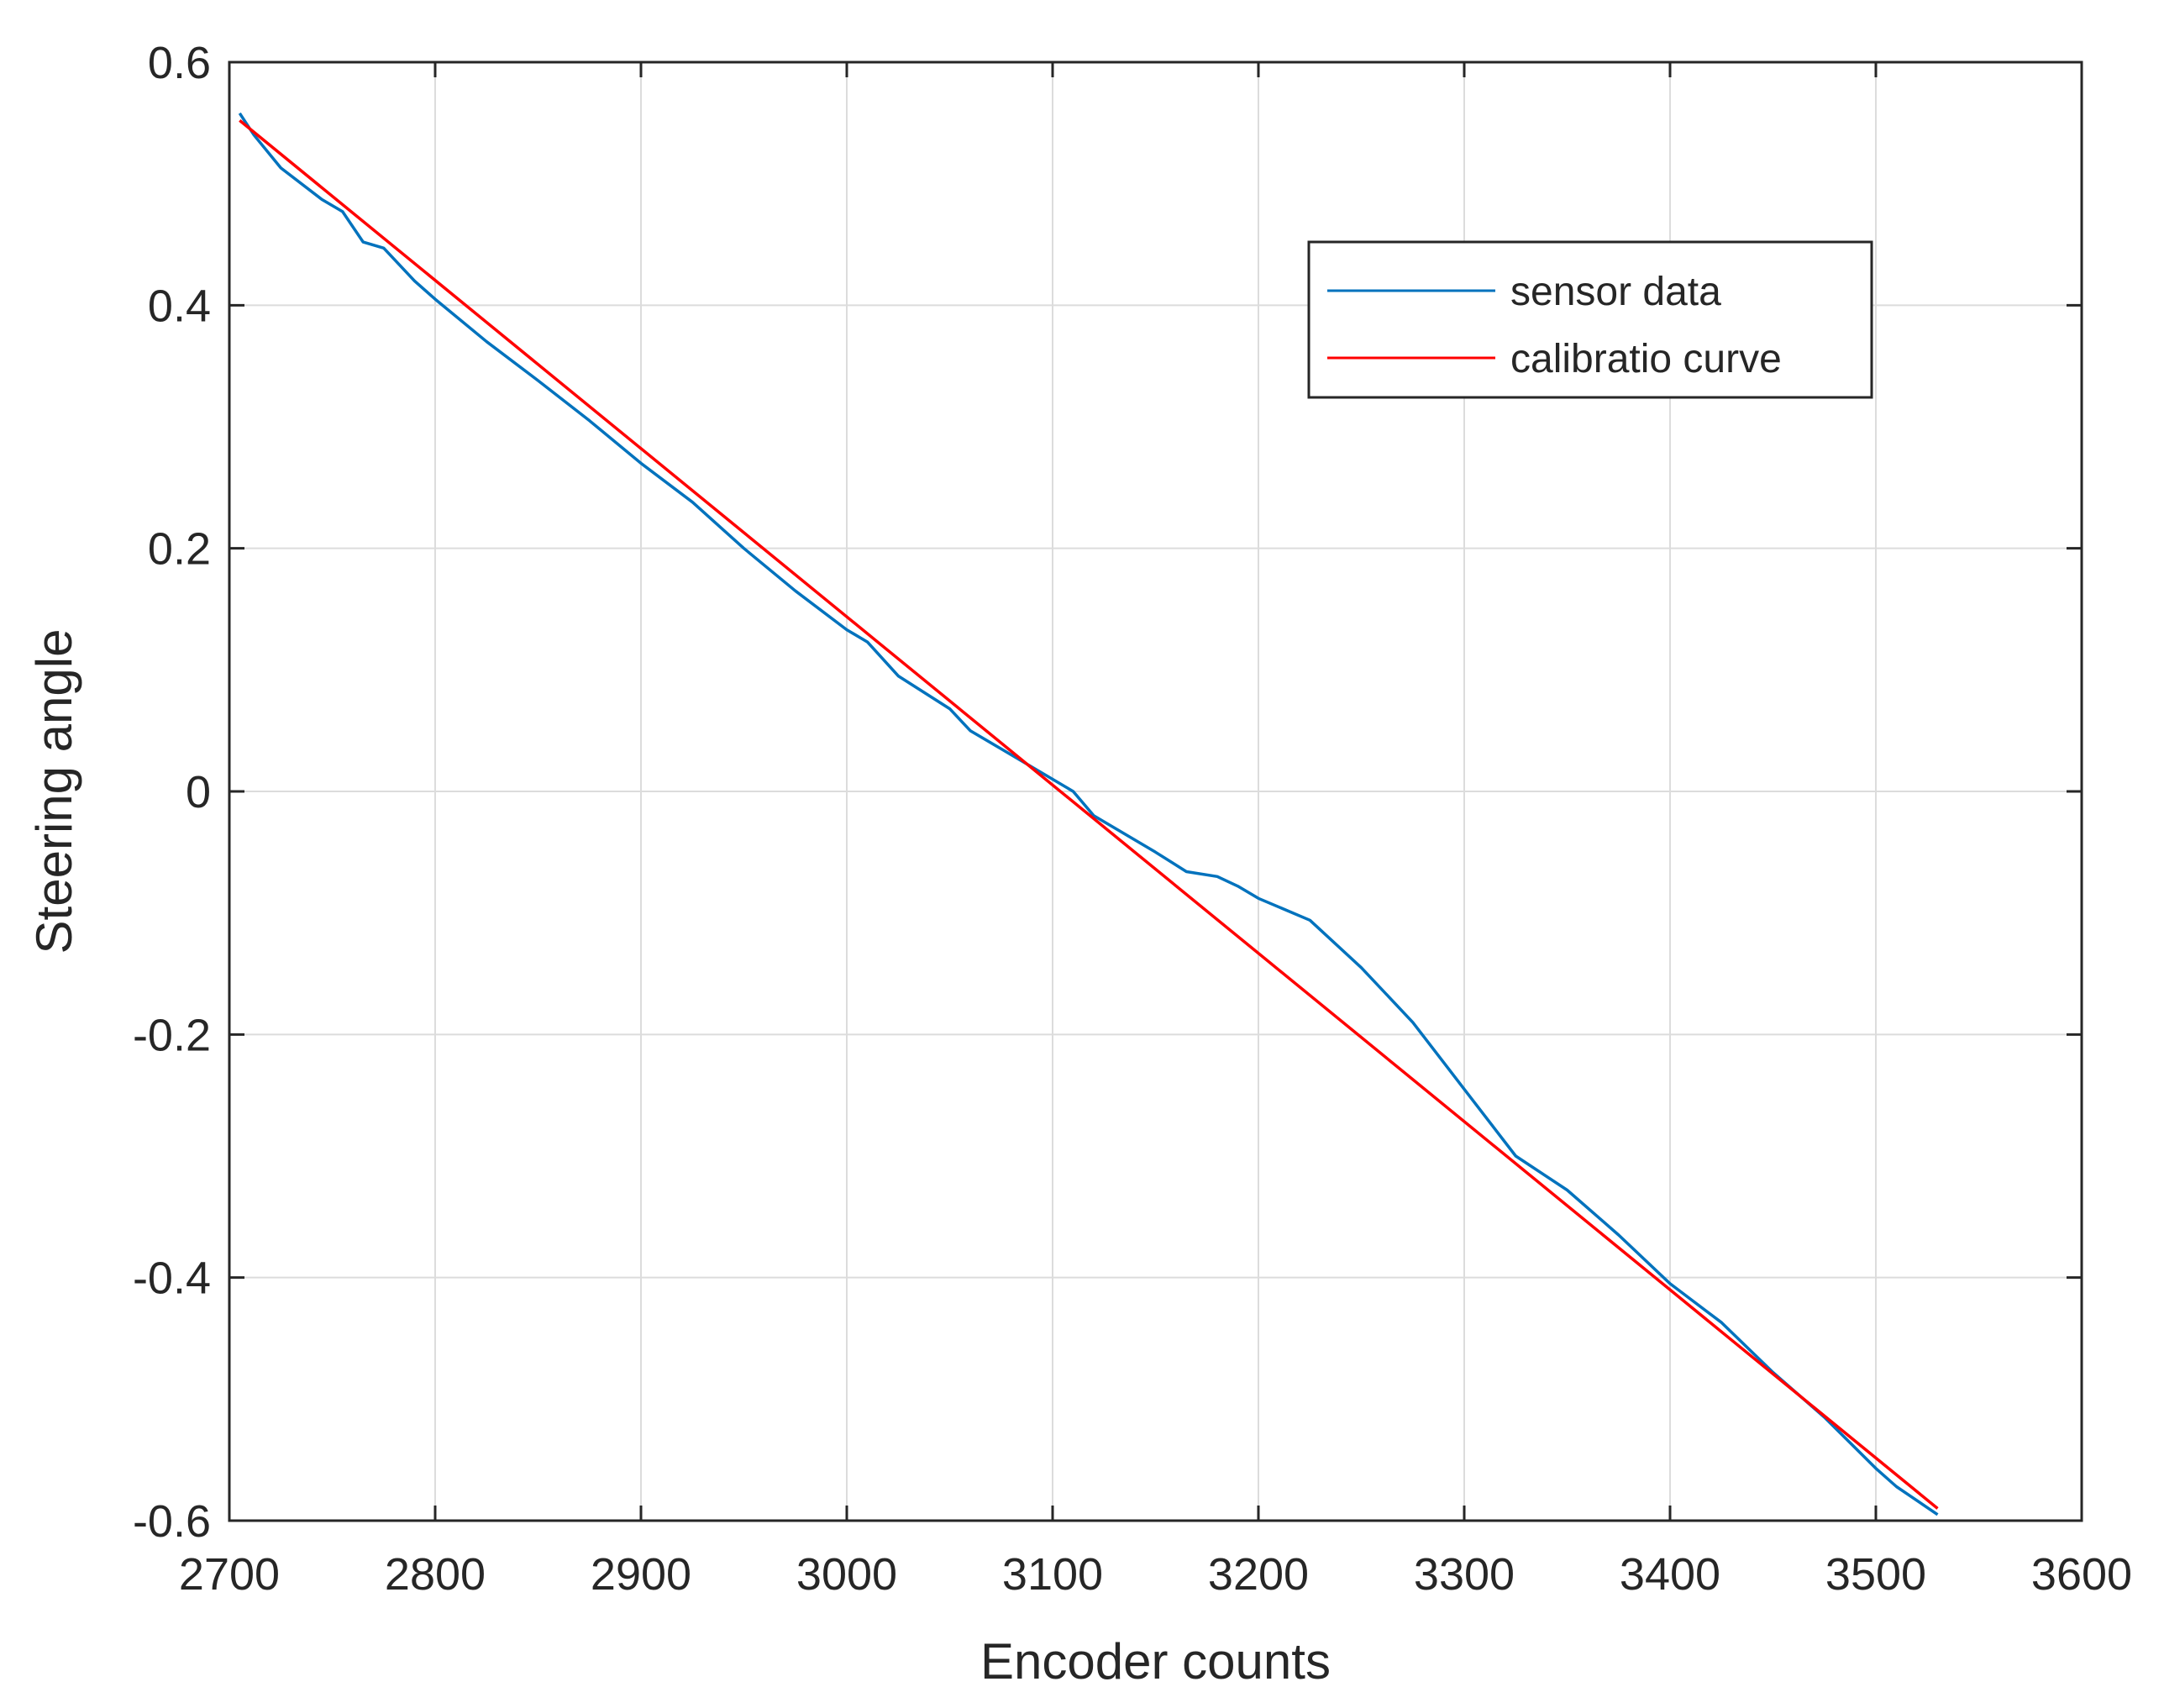 Image resolution: width=2164 pixels, height=1708 pixels. I want to click on legend: sensor data calibratio curve, so click(1590, 319).